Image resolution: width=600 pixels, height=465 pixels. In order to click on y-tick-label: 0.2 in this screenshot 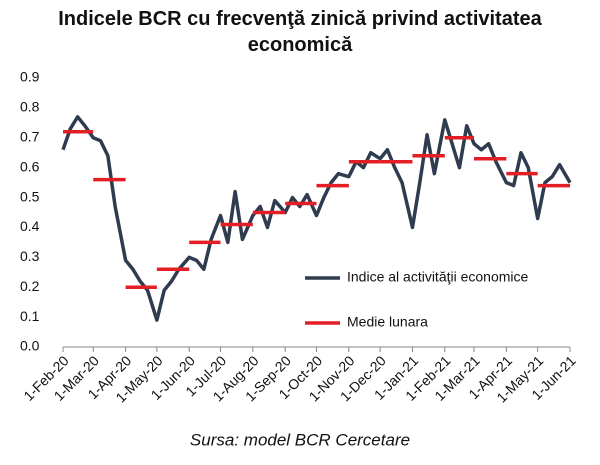, I will do `click(30, 286)`.